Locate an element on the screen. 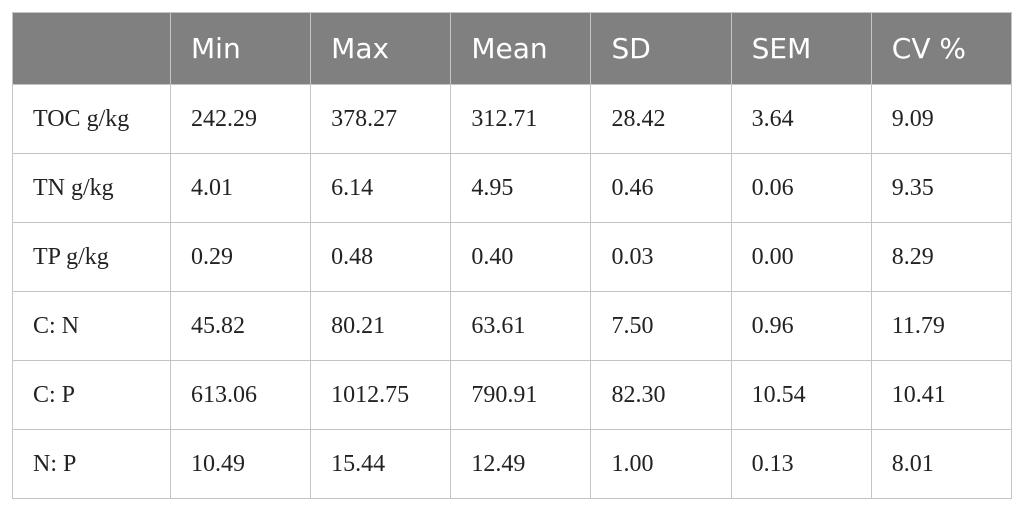 Image resolution: width=1025 pixels, height=511 pixels. data-cell: 8.01 is located at coordinates (941, 464).